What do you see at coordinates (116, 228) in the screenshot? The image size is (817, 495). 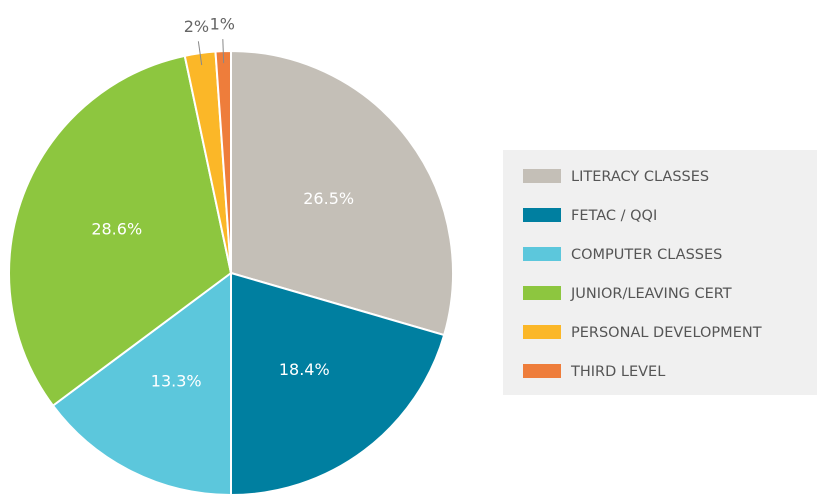 I see `slice-label: 28.6%` at bounding box center [116, 228].